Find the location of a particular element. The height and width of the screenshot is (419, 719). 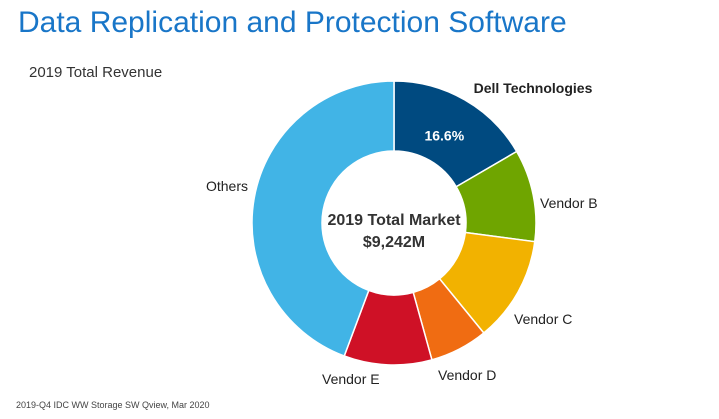

center-label-line1: 2019 Total Market is located at coordinates (394, 220).